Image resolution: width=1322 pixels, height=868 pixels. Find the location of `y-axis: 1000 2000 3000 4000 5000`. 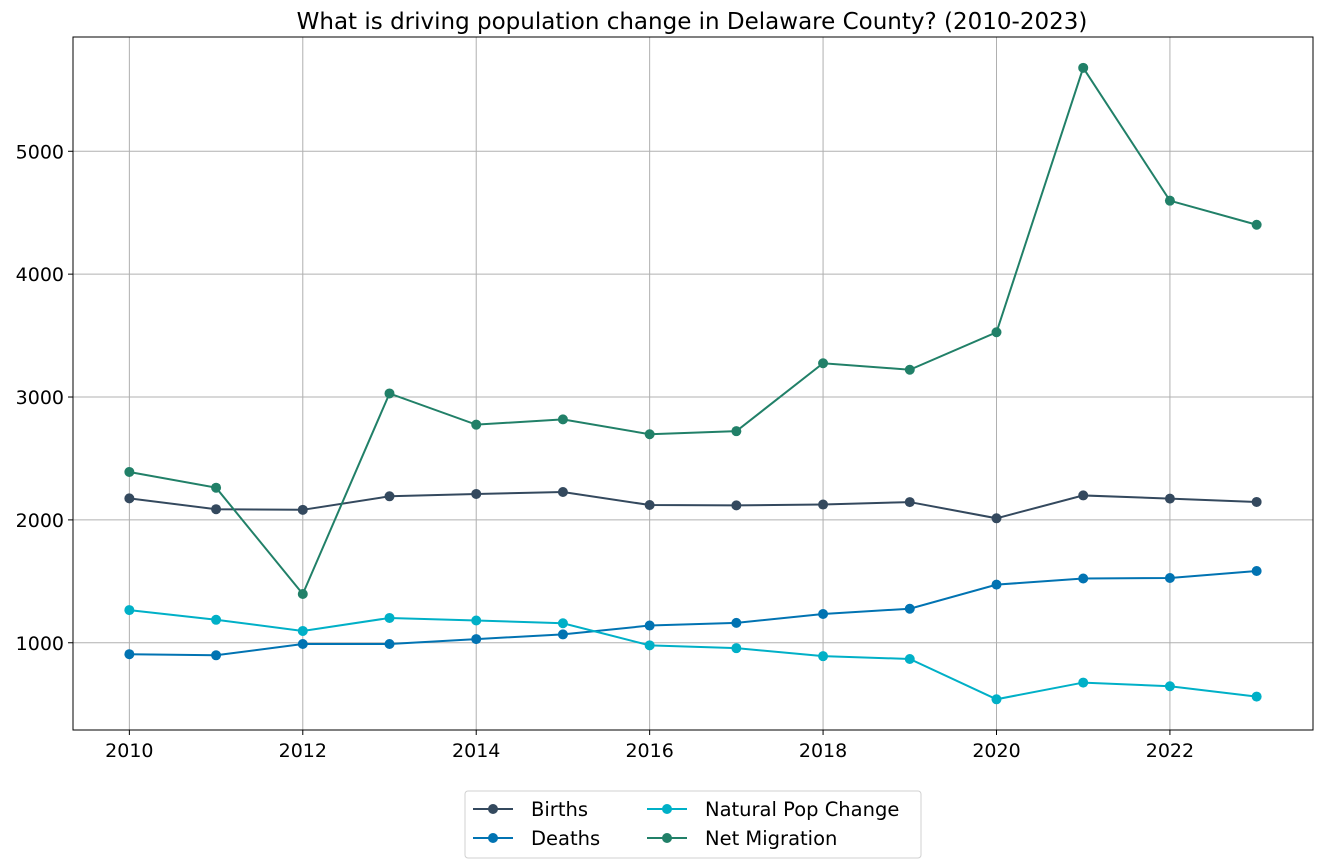

y-axis: 1000 2000 3000 4000 5000 is located at coordinates (44, 398).